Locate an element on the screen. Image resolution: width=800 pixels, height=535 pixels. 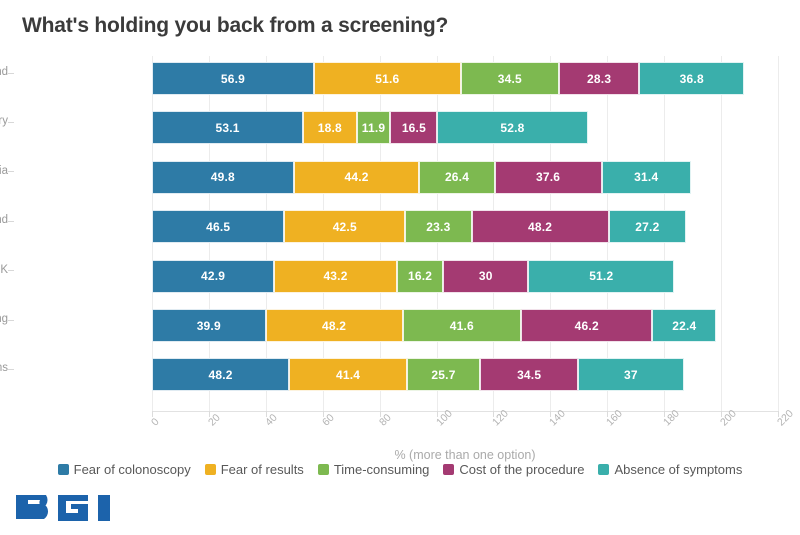
bar-segment: 22.4 is located at coordinates (684, 325).